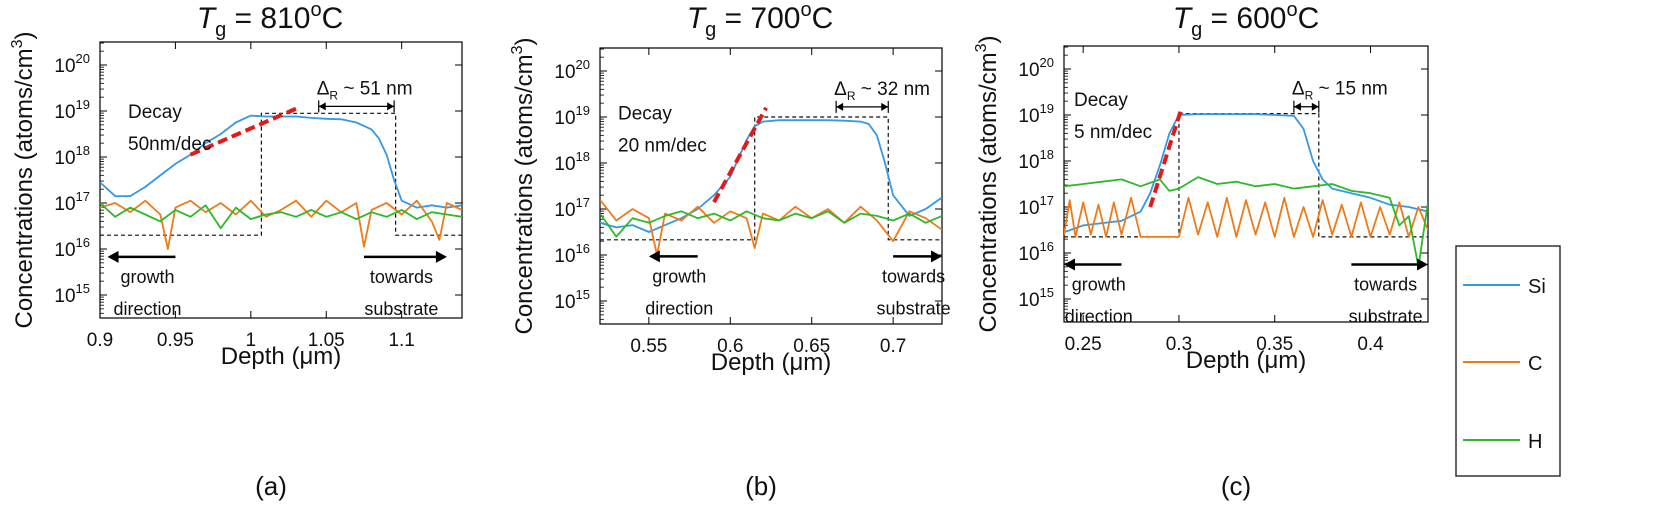 The width and height of the screenshot is (1664, 528). What do you see at coordinates (1537, 287) in the screenshot?
I see `legend-label-si: Si` at bounding box center [1537, 287].